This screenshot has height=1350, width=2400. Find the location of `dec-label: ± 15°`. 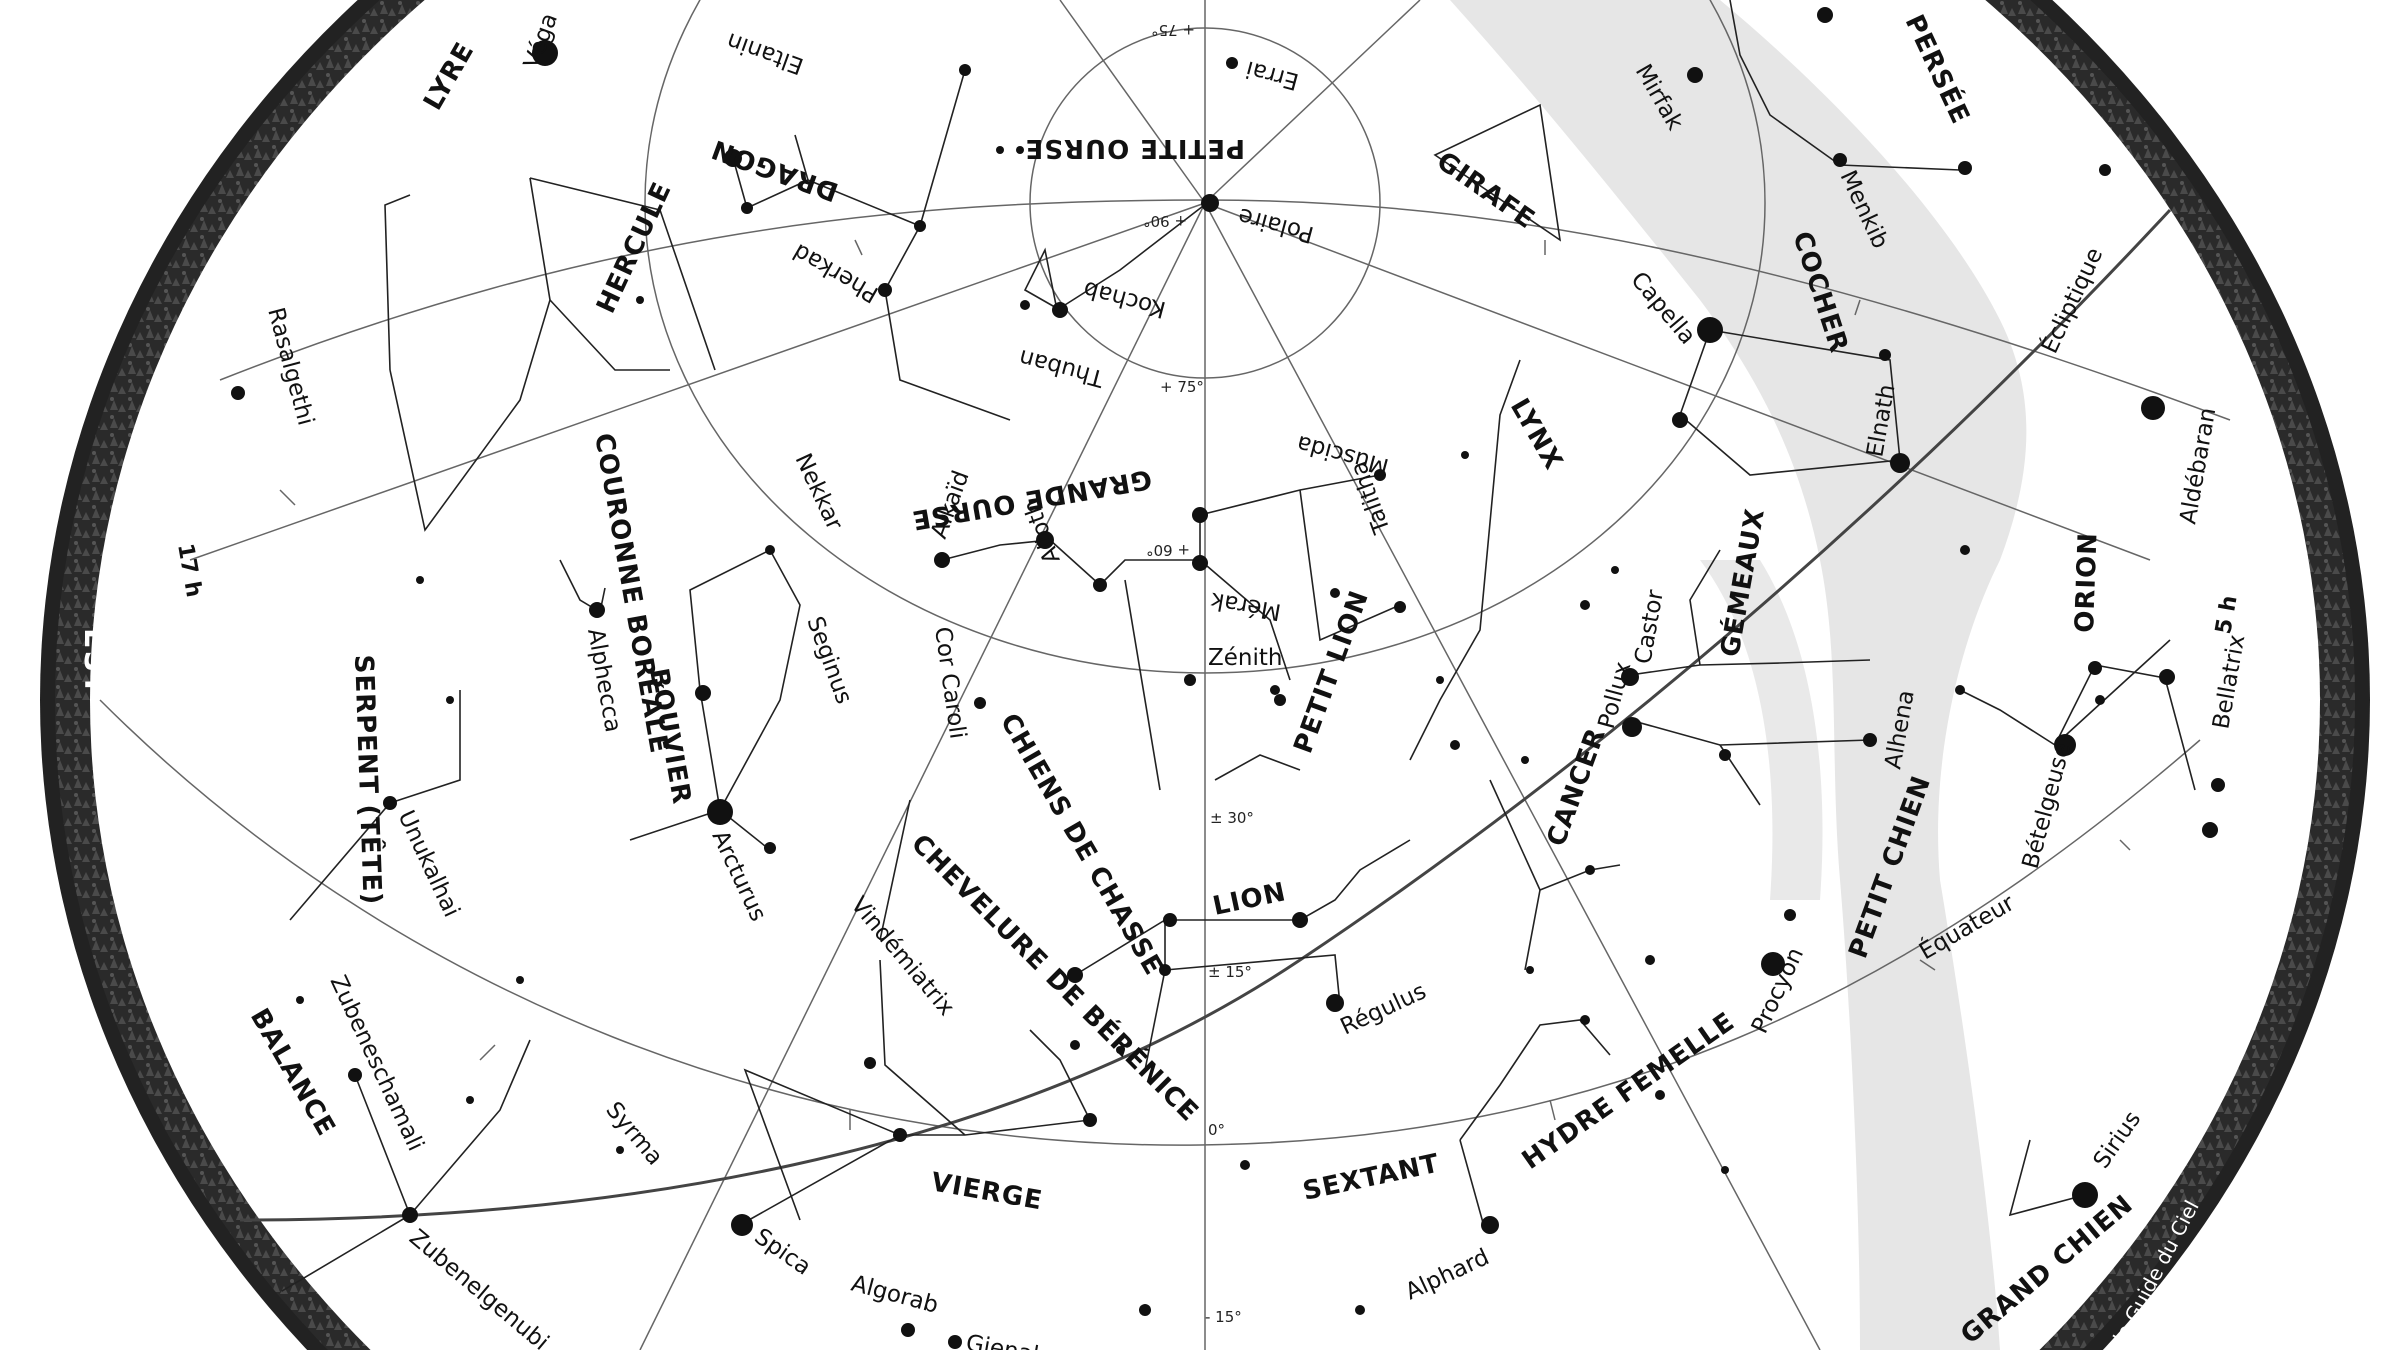

dec-label: ± 15° is located at coordinates (1230, 972).